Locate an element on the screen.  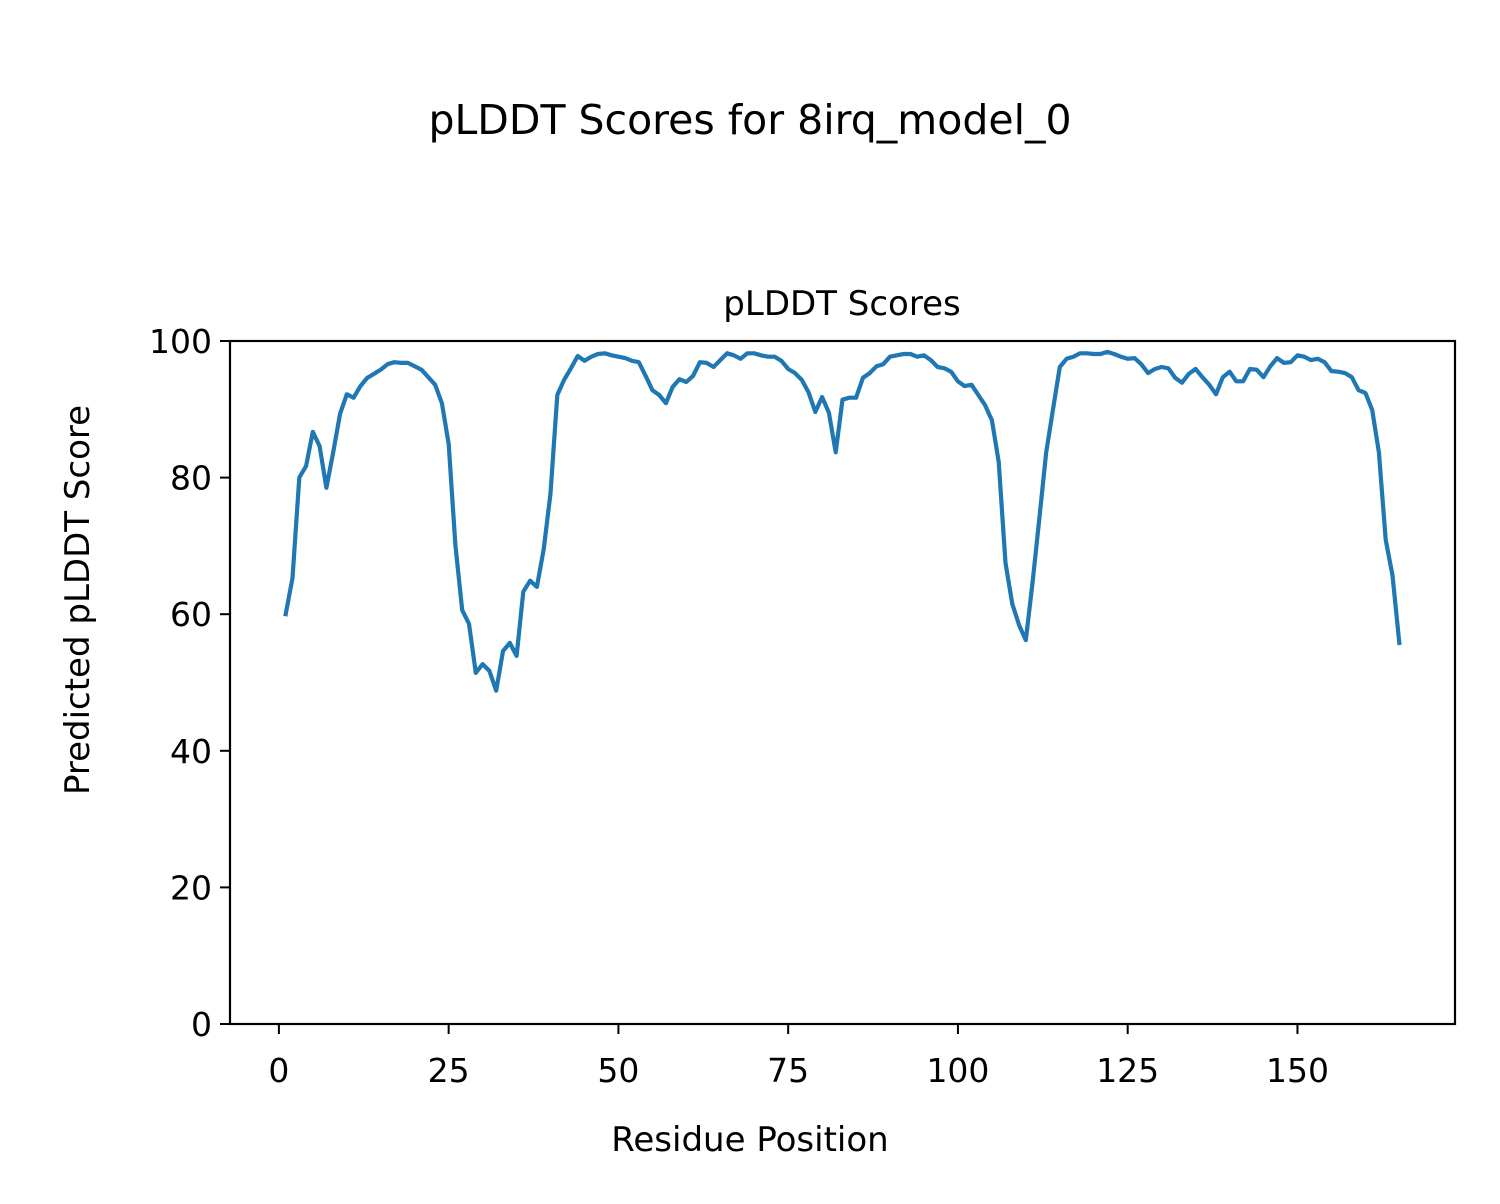
figure-title: pLDDT Scores for 8irq_model_0 is located at coordinates (749, 120).